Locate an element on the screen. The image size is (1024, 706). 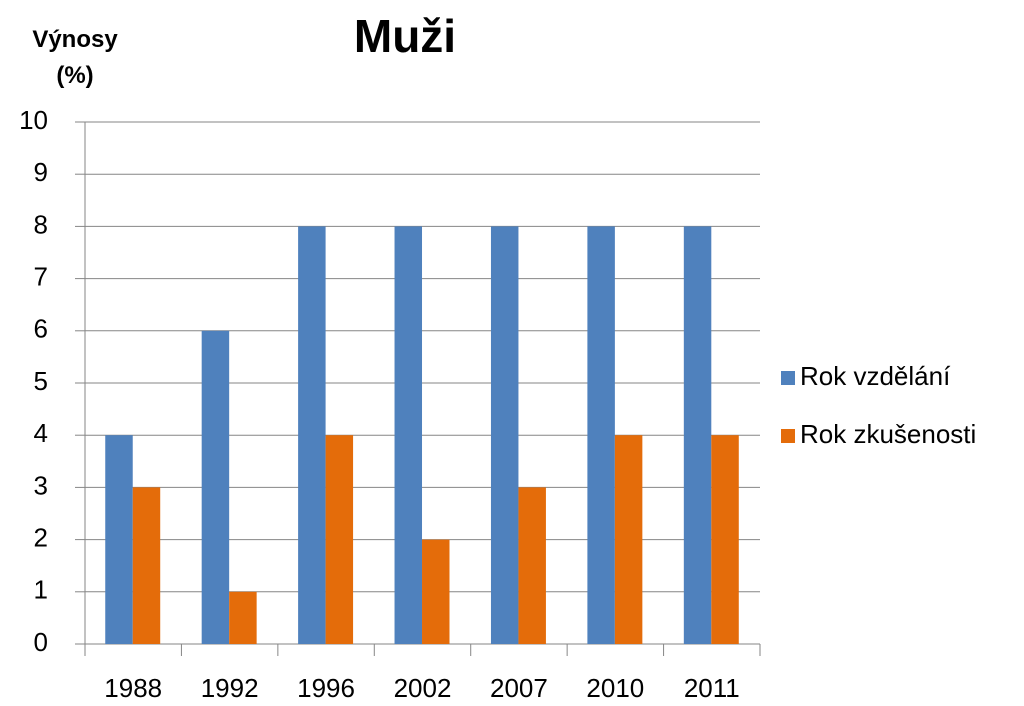
y-axis-label: Výnosy (%) is located at coordinates (75, 57).